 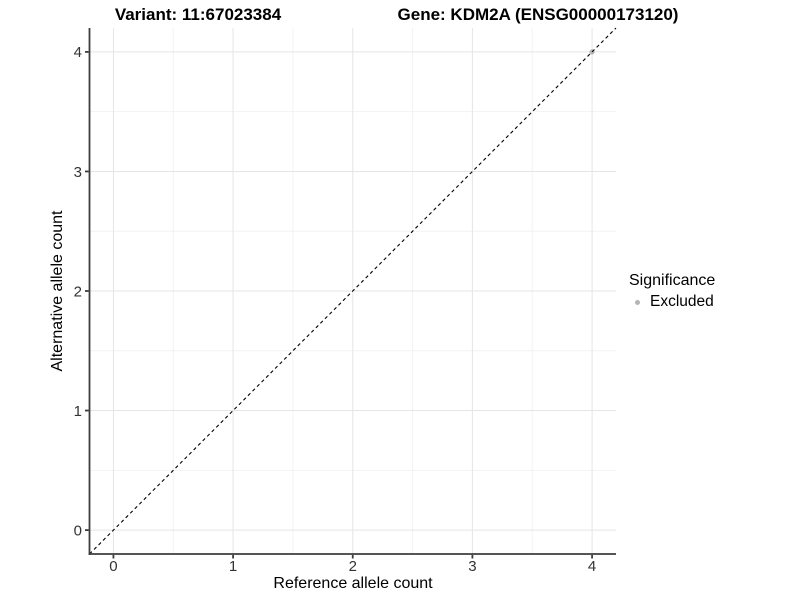 I want to click on y-tick-label: 3, so click(x=78, y=172).